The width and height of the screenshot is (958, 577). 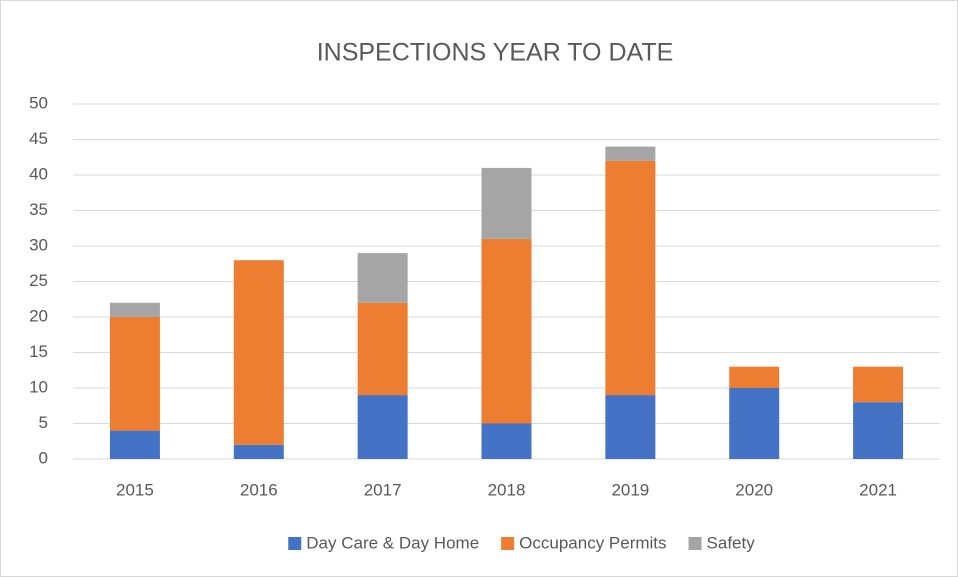 What do you see at coordinates (38, 102) in the screenshot?
I see `y-tick-label: 50` at bounding box center [38, 102].